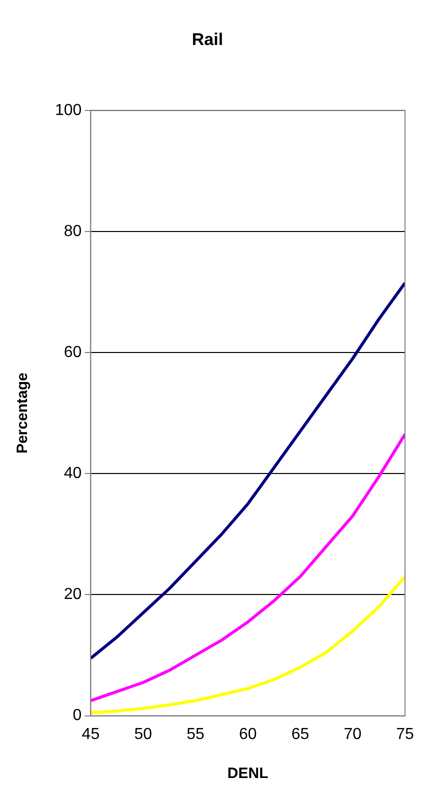 The height and width of the screenshot is (807, 421). What do you see at coordinates (73, 231) in the screenshot?
I see `y-tick-label: 80` at bounding box center [73, 231].